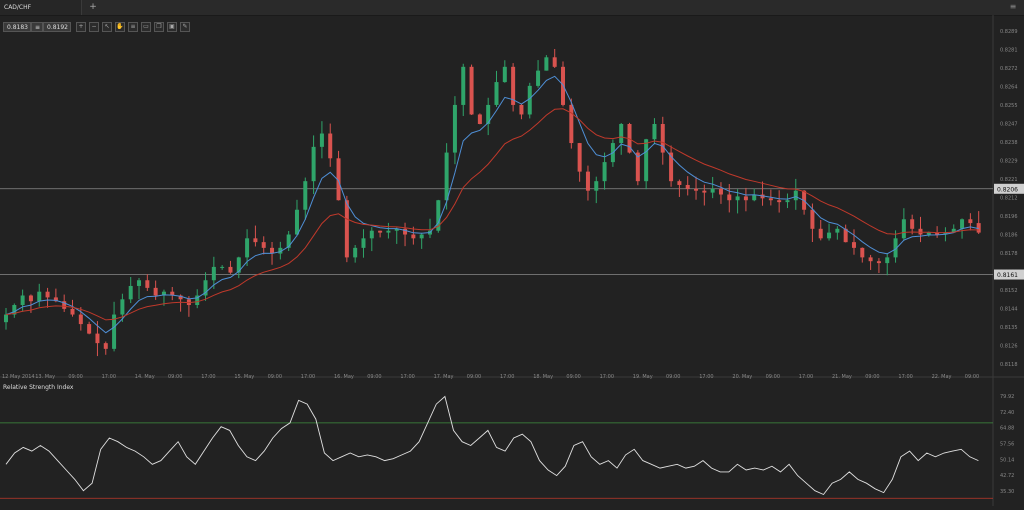 The width and height of the screenshot is (1024, 510). I want to click on brush-icon: ✎, so click(185, 27).